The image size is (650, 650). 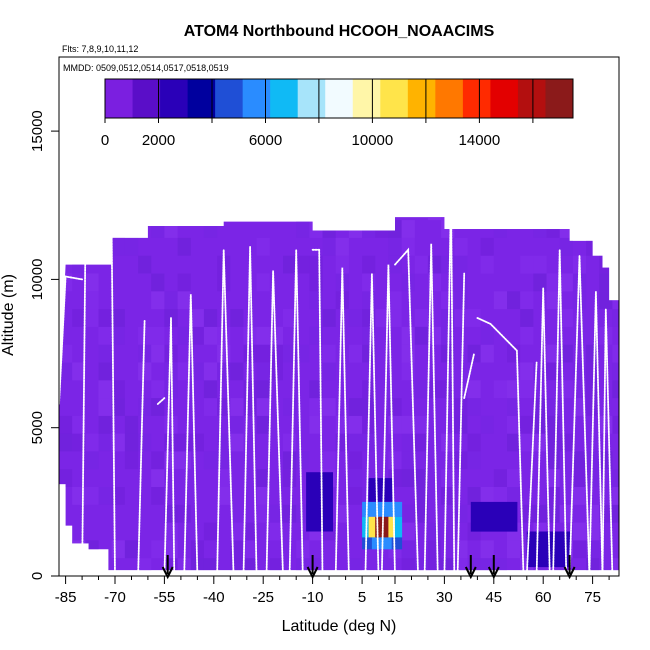 I want to click on x-tick-label: -55, so click(x=165, y=597).